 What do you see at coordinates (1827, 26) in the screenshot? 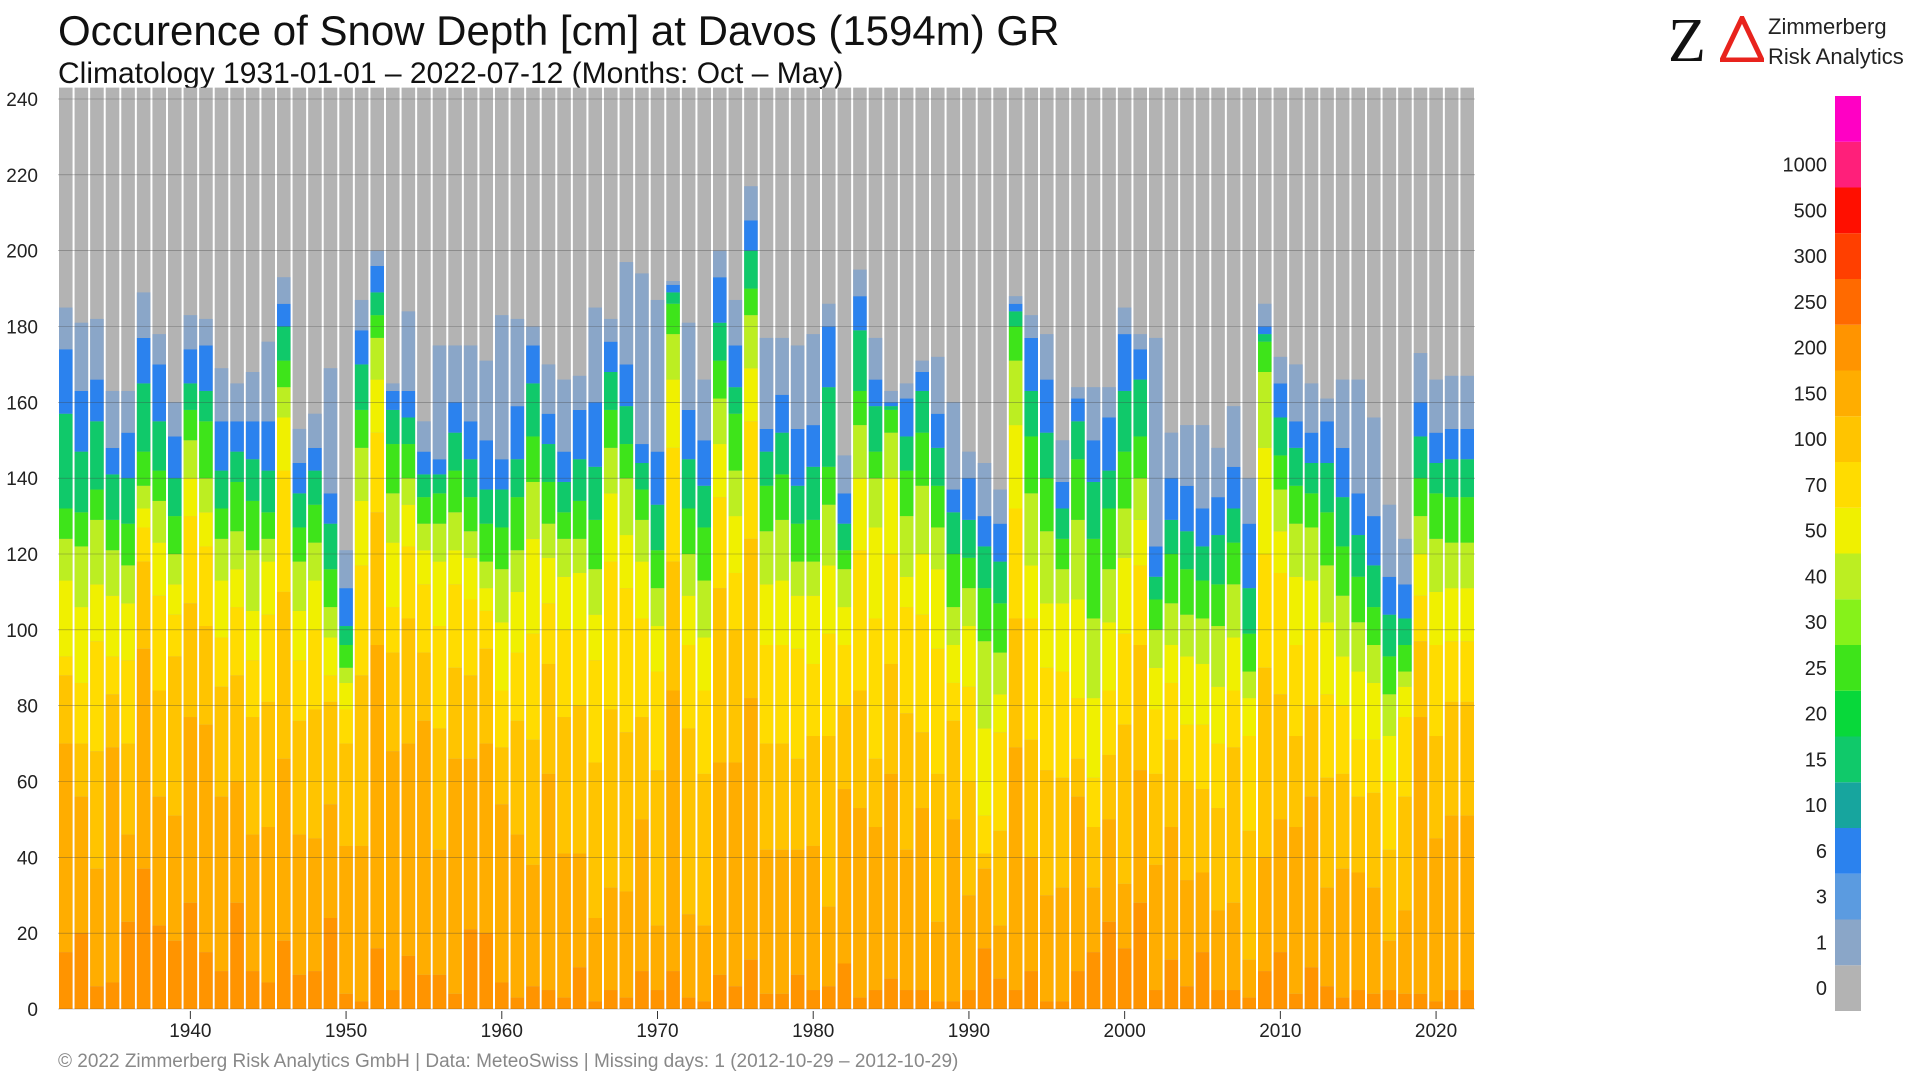
I see `logo-name-line1: Zimmerberg` at bounding box center [1827, 26].